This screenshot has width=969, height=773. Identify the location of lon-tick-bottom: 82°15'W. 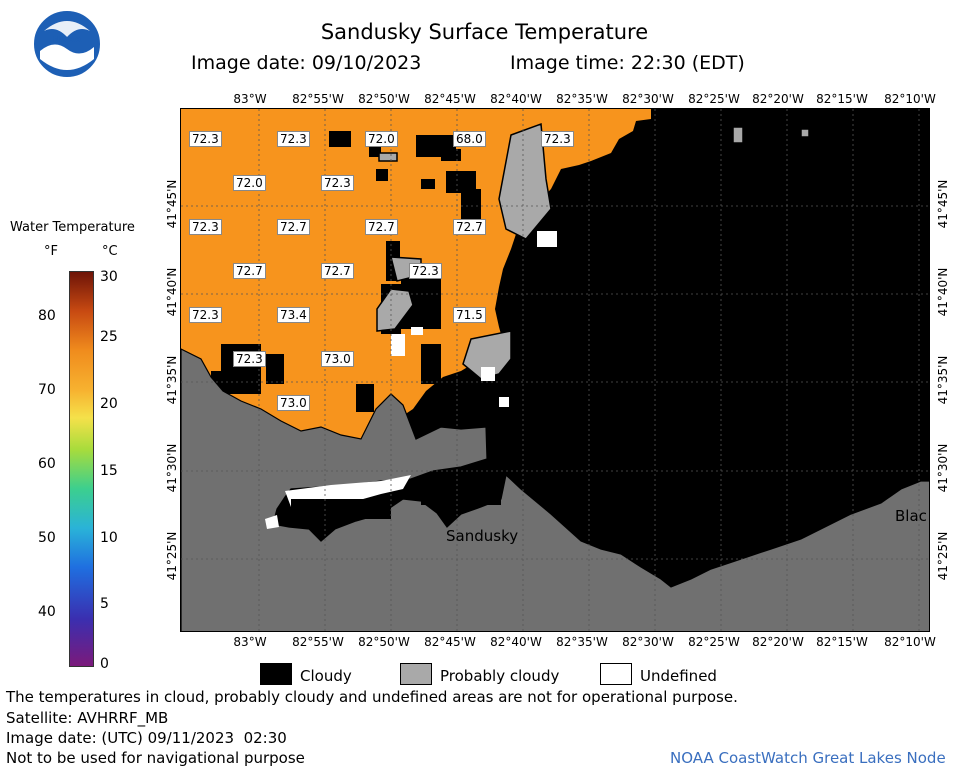
(842, 642).